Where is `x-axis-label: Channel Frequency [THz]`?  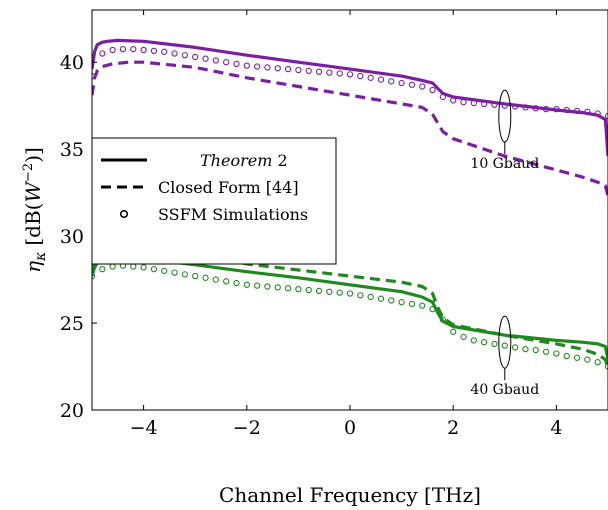
x-axis-label: Channel Frequency [THz] is located at coordinates (350, 495).